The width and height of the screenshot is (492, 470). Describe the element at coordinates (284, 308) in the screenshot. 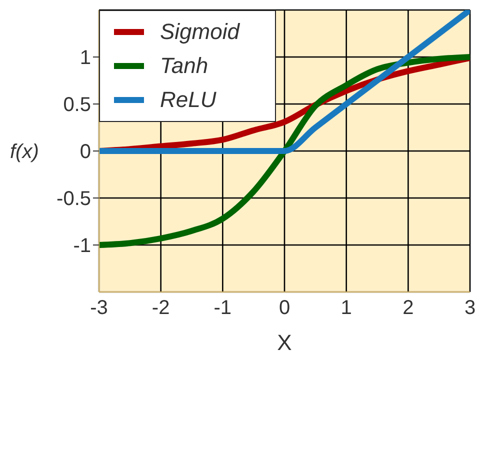

I see `x-tick-label: 0` at that location.